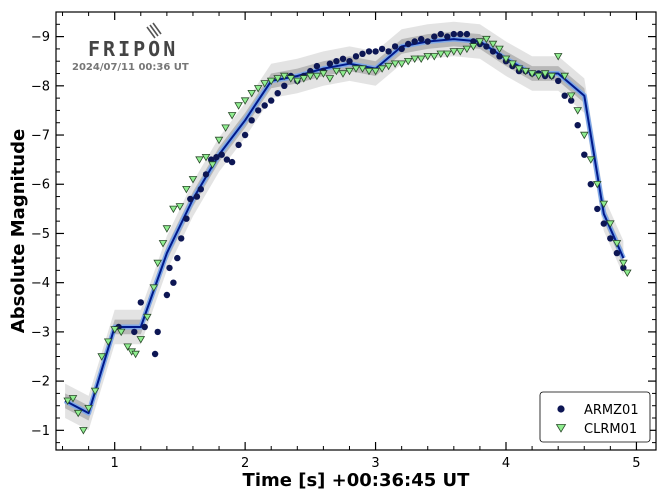 This screenshot has height=500, width=666. What do you see at coordinates (154, 30) in the screenshot?
I see `comet-icon` at bounding box center [154, 30].